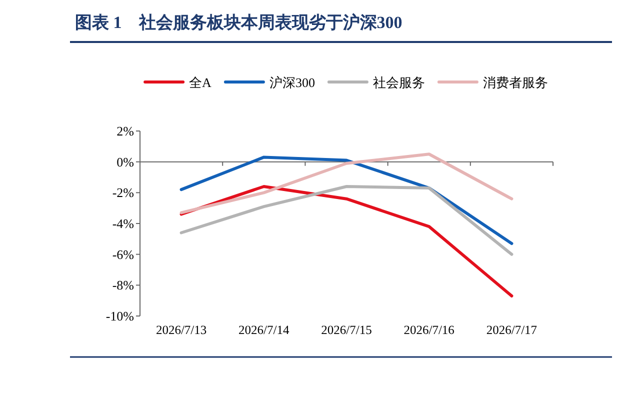  What do you see at coordinates (515, 82) in the screenshot?
I see `legend-label: 消费者服务` at bounding box center [515, 82].